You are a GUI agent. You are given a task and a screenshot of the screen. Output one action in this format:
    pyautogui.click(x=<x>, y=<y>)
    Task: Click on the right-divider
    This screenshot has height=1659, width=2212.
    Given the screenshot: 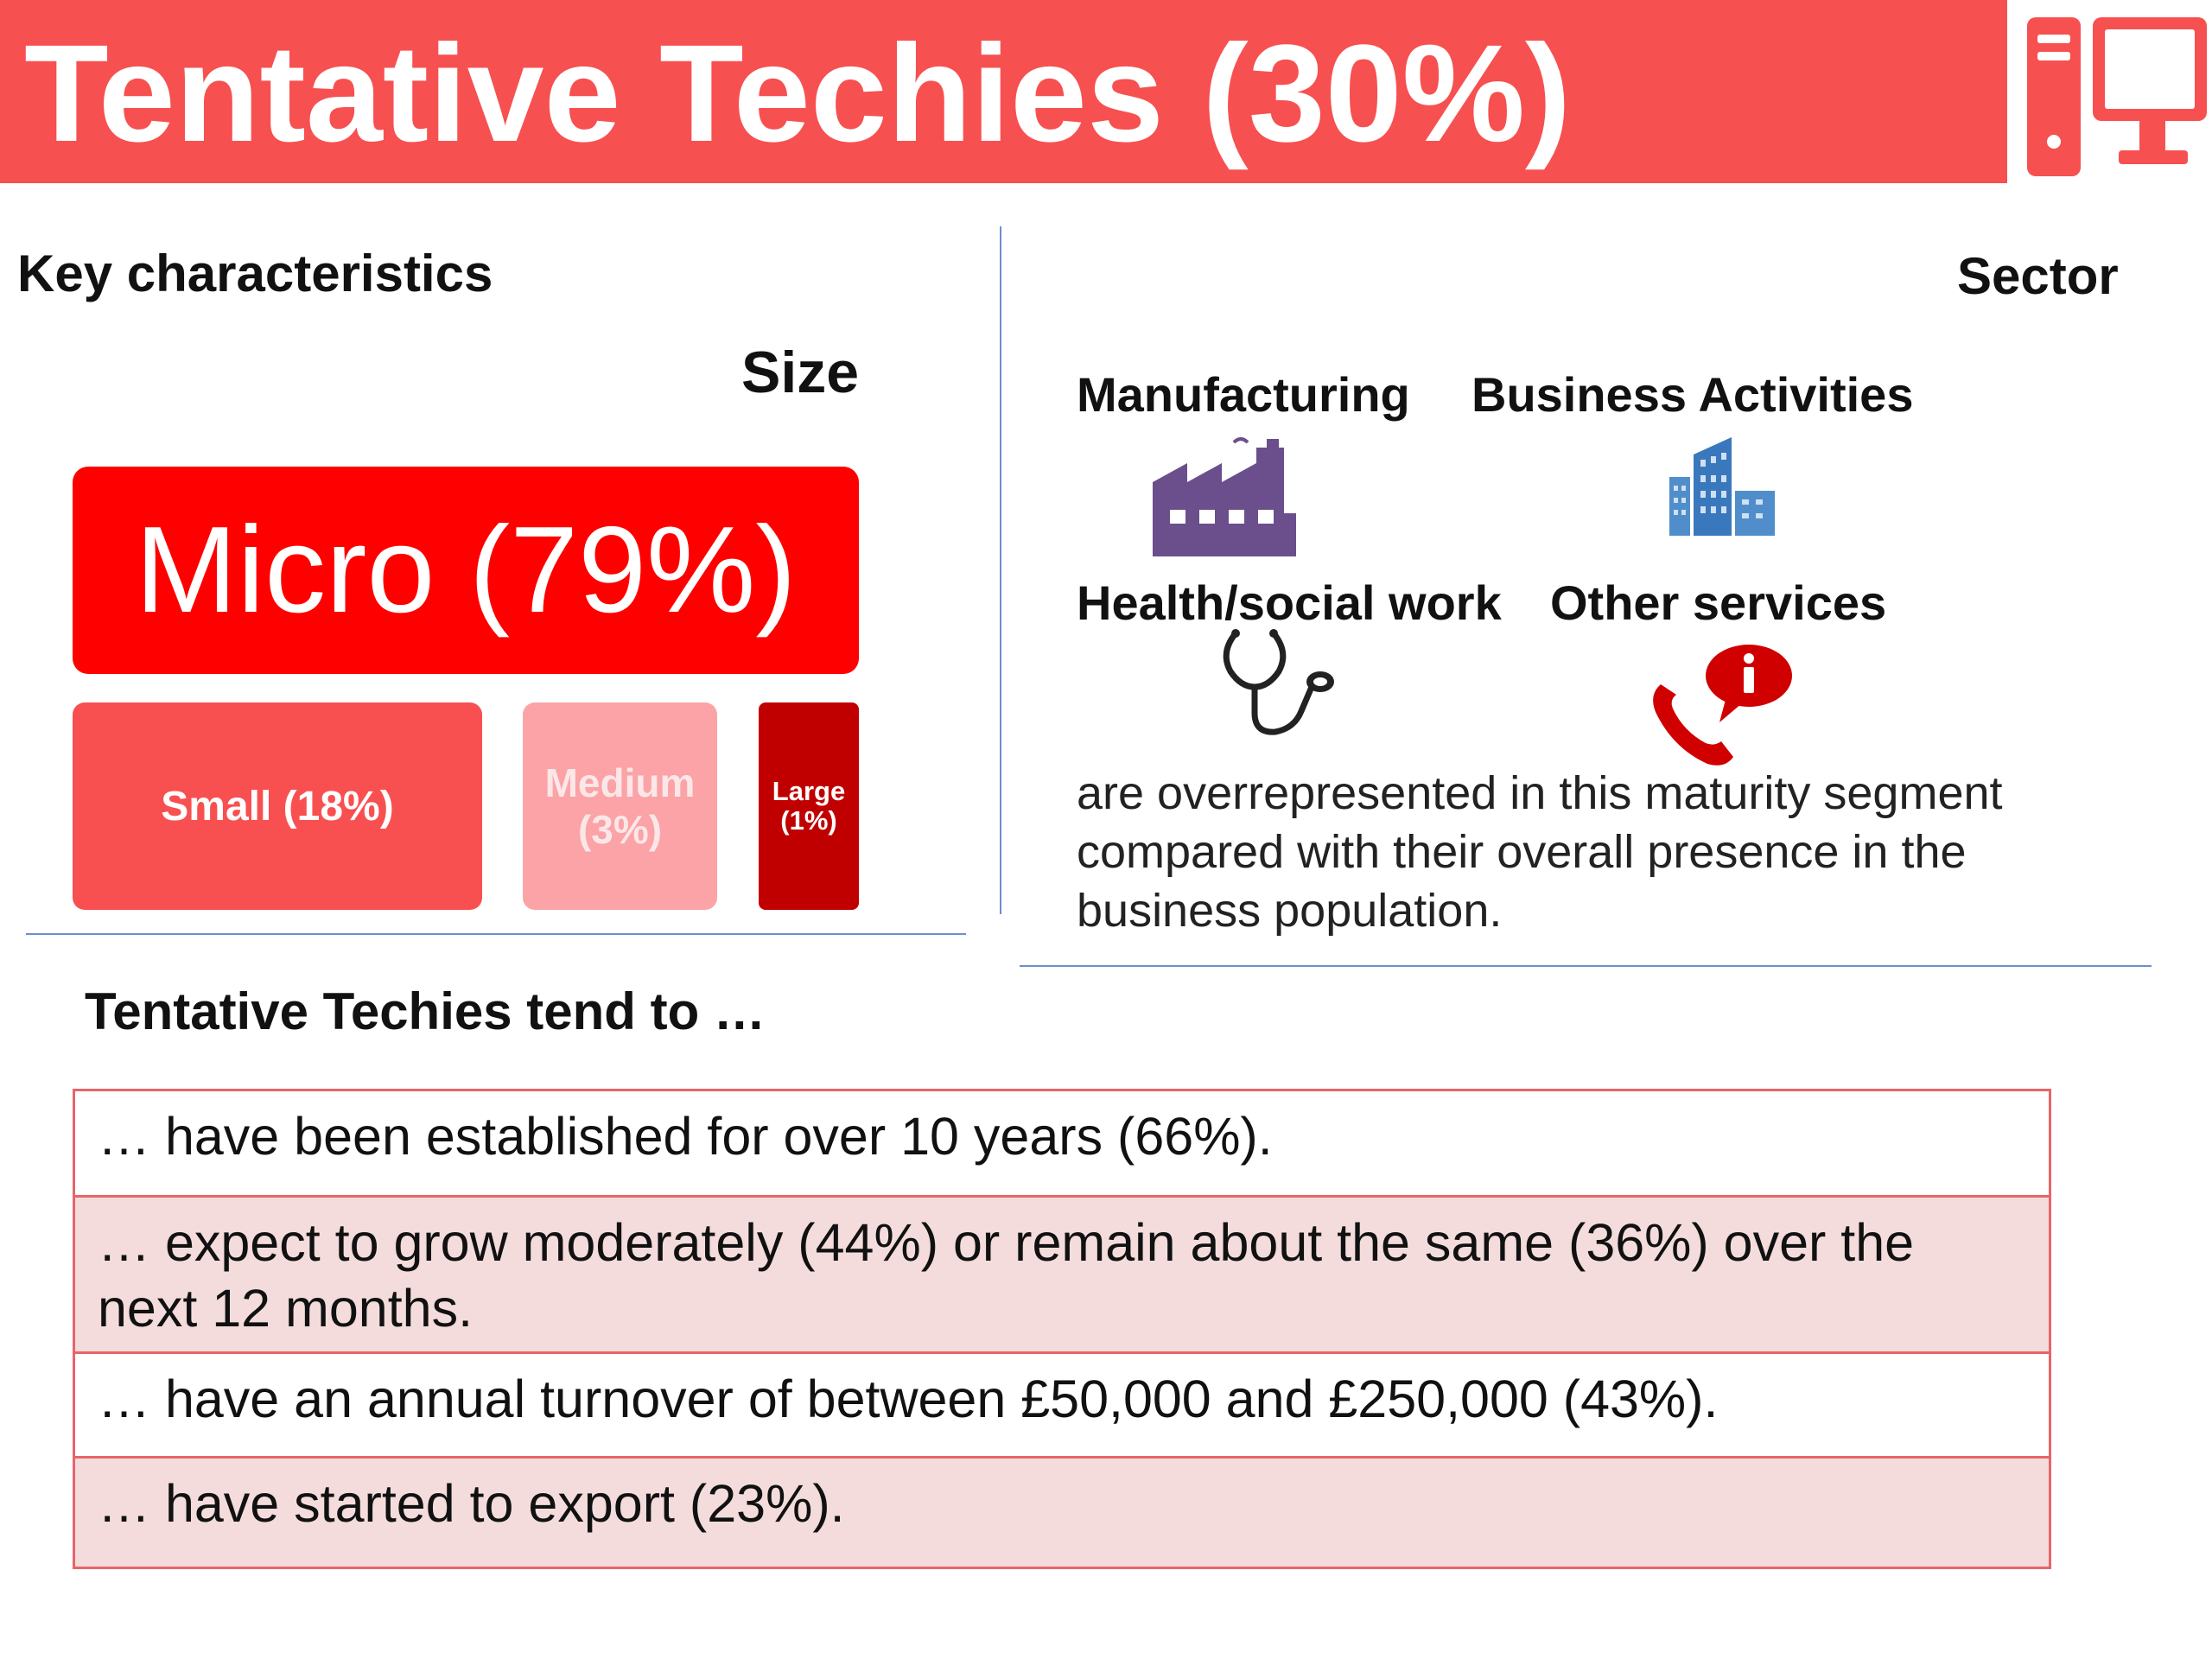 What is the action you would take?
    pyautogui.click(x=1586, y=966)
    